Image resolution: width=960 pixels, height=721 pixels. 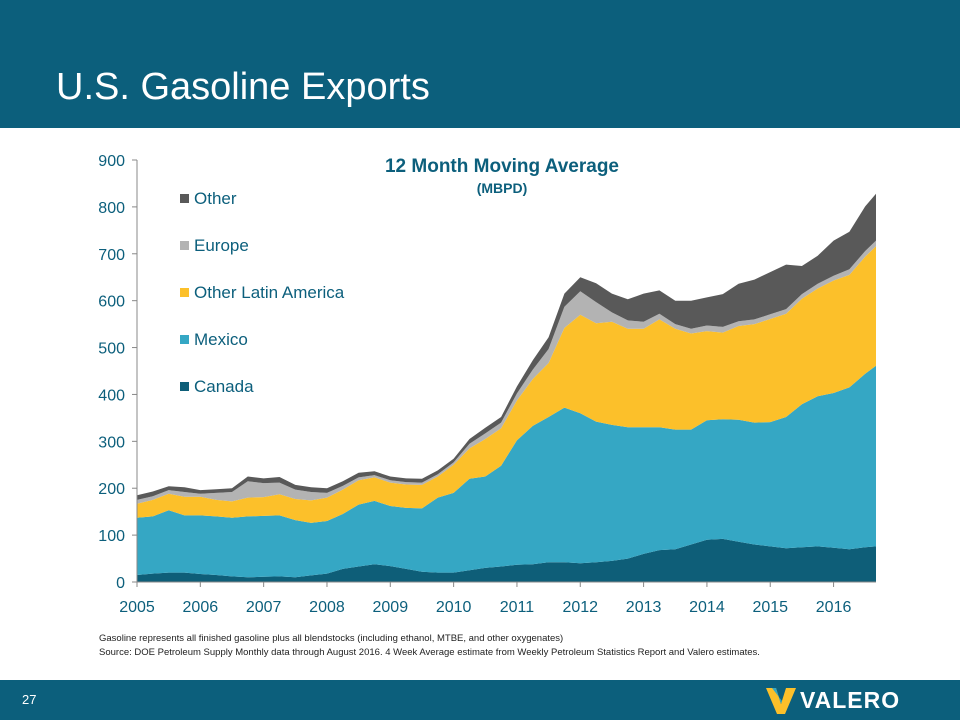 What do you see at coordinates (221, 339) in the screenshot?
I see `legend-label-mexico: Mexico` at bounding box center [221, 339].